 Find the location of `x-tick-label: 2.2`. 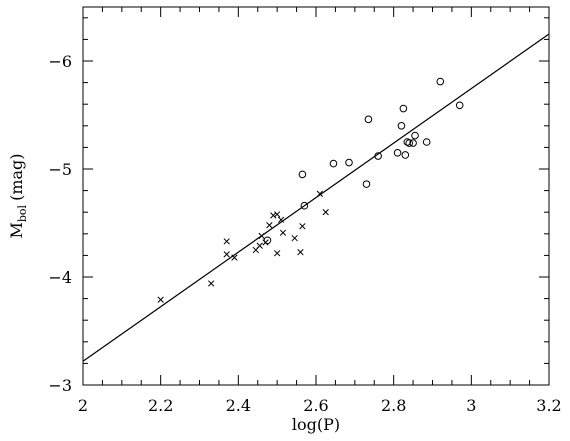

x-tick-label: 2.2 is located at coordinates (160, 405).